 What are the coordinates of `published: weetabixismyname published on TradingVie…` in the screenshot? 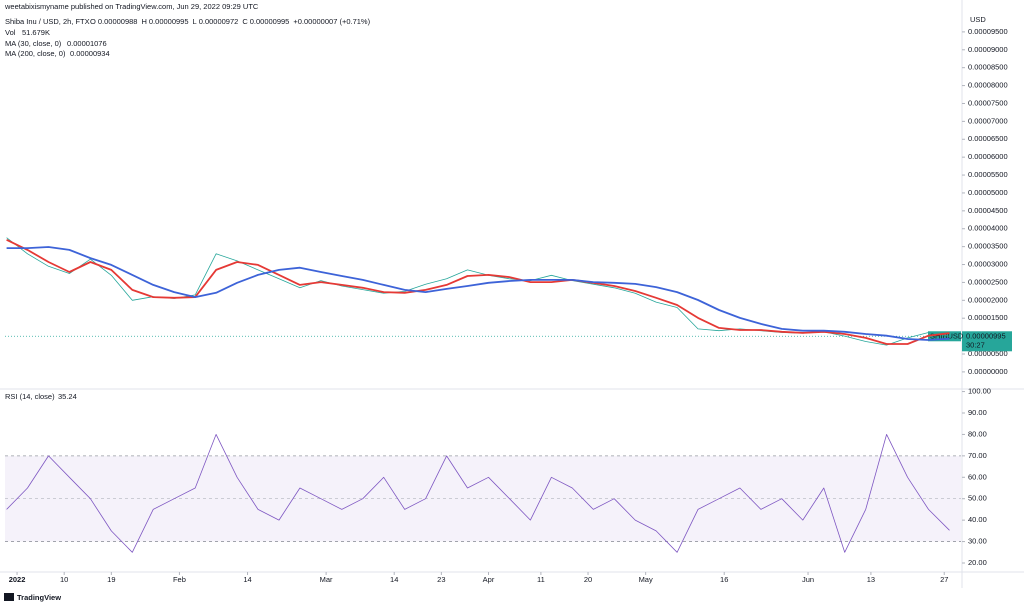 It's located at (131, 6).